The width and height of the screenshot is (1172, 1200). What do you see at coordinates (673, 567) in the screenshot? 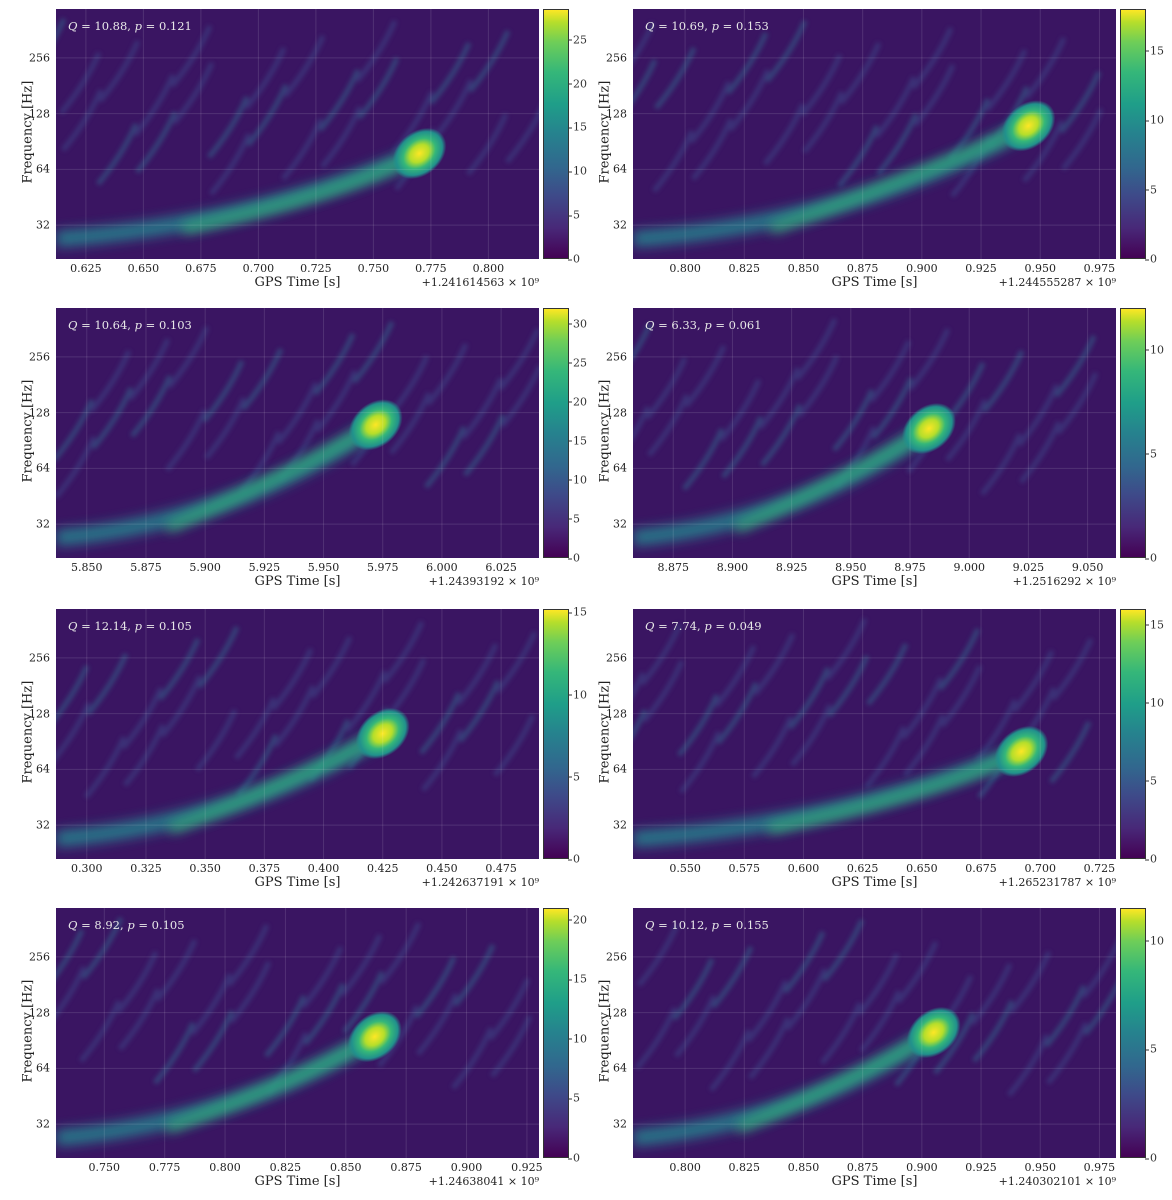
I see `x-tick-label: 8.875` at bounding box center [673, 567].